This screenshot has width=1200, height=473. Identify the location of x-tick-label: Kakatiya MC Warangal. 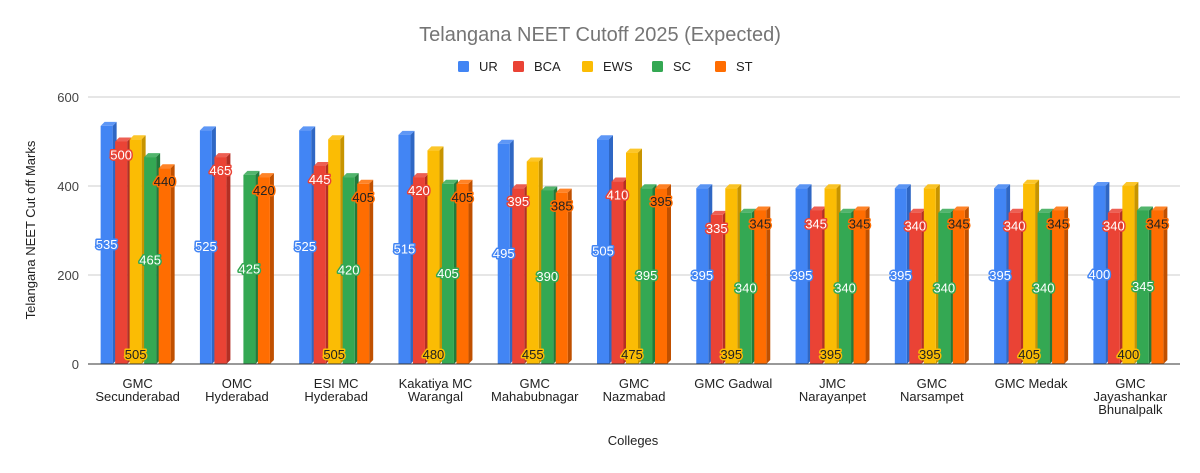
(436, 390).